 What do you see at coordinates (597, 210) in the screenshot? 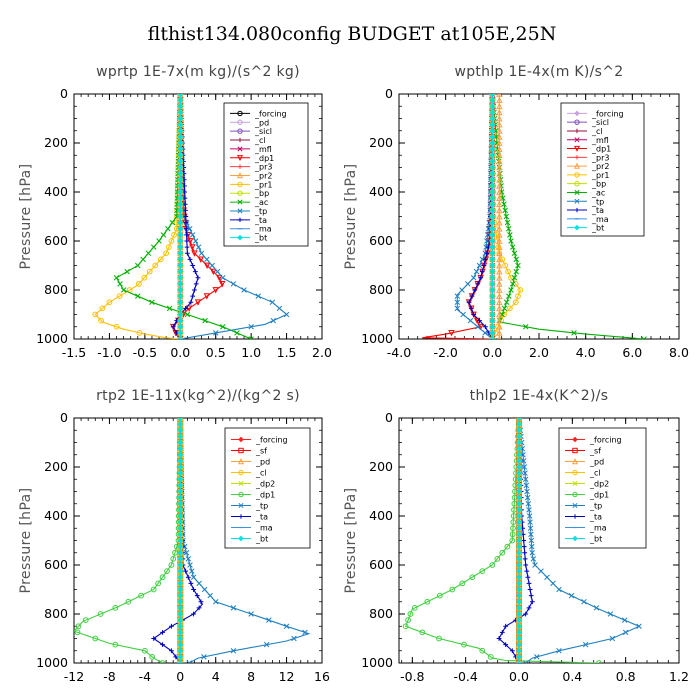
I see `legend-label: _ta` at bounding box center [597, 210].